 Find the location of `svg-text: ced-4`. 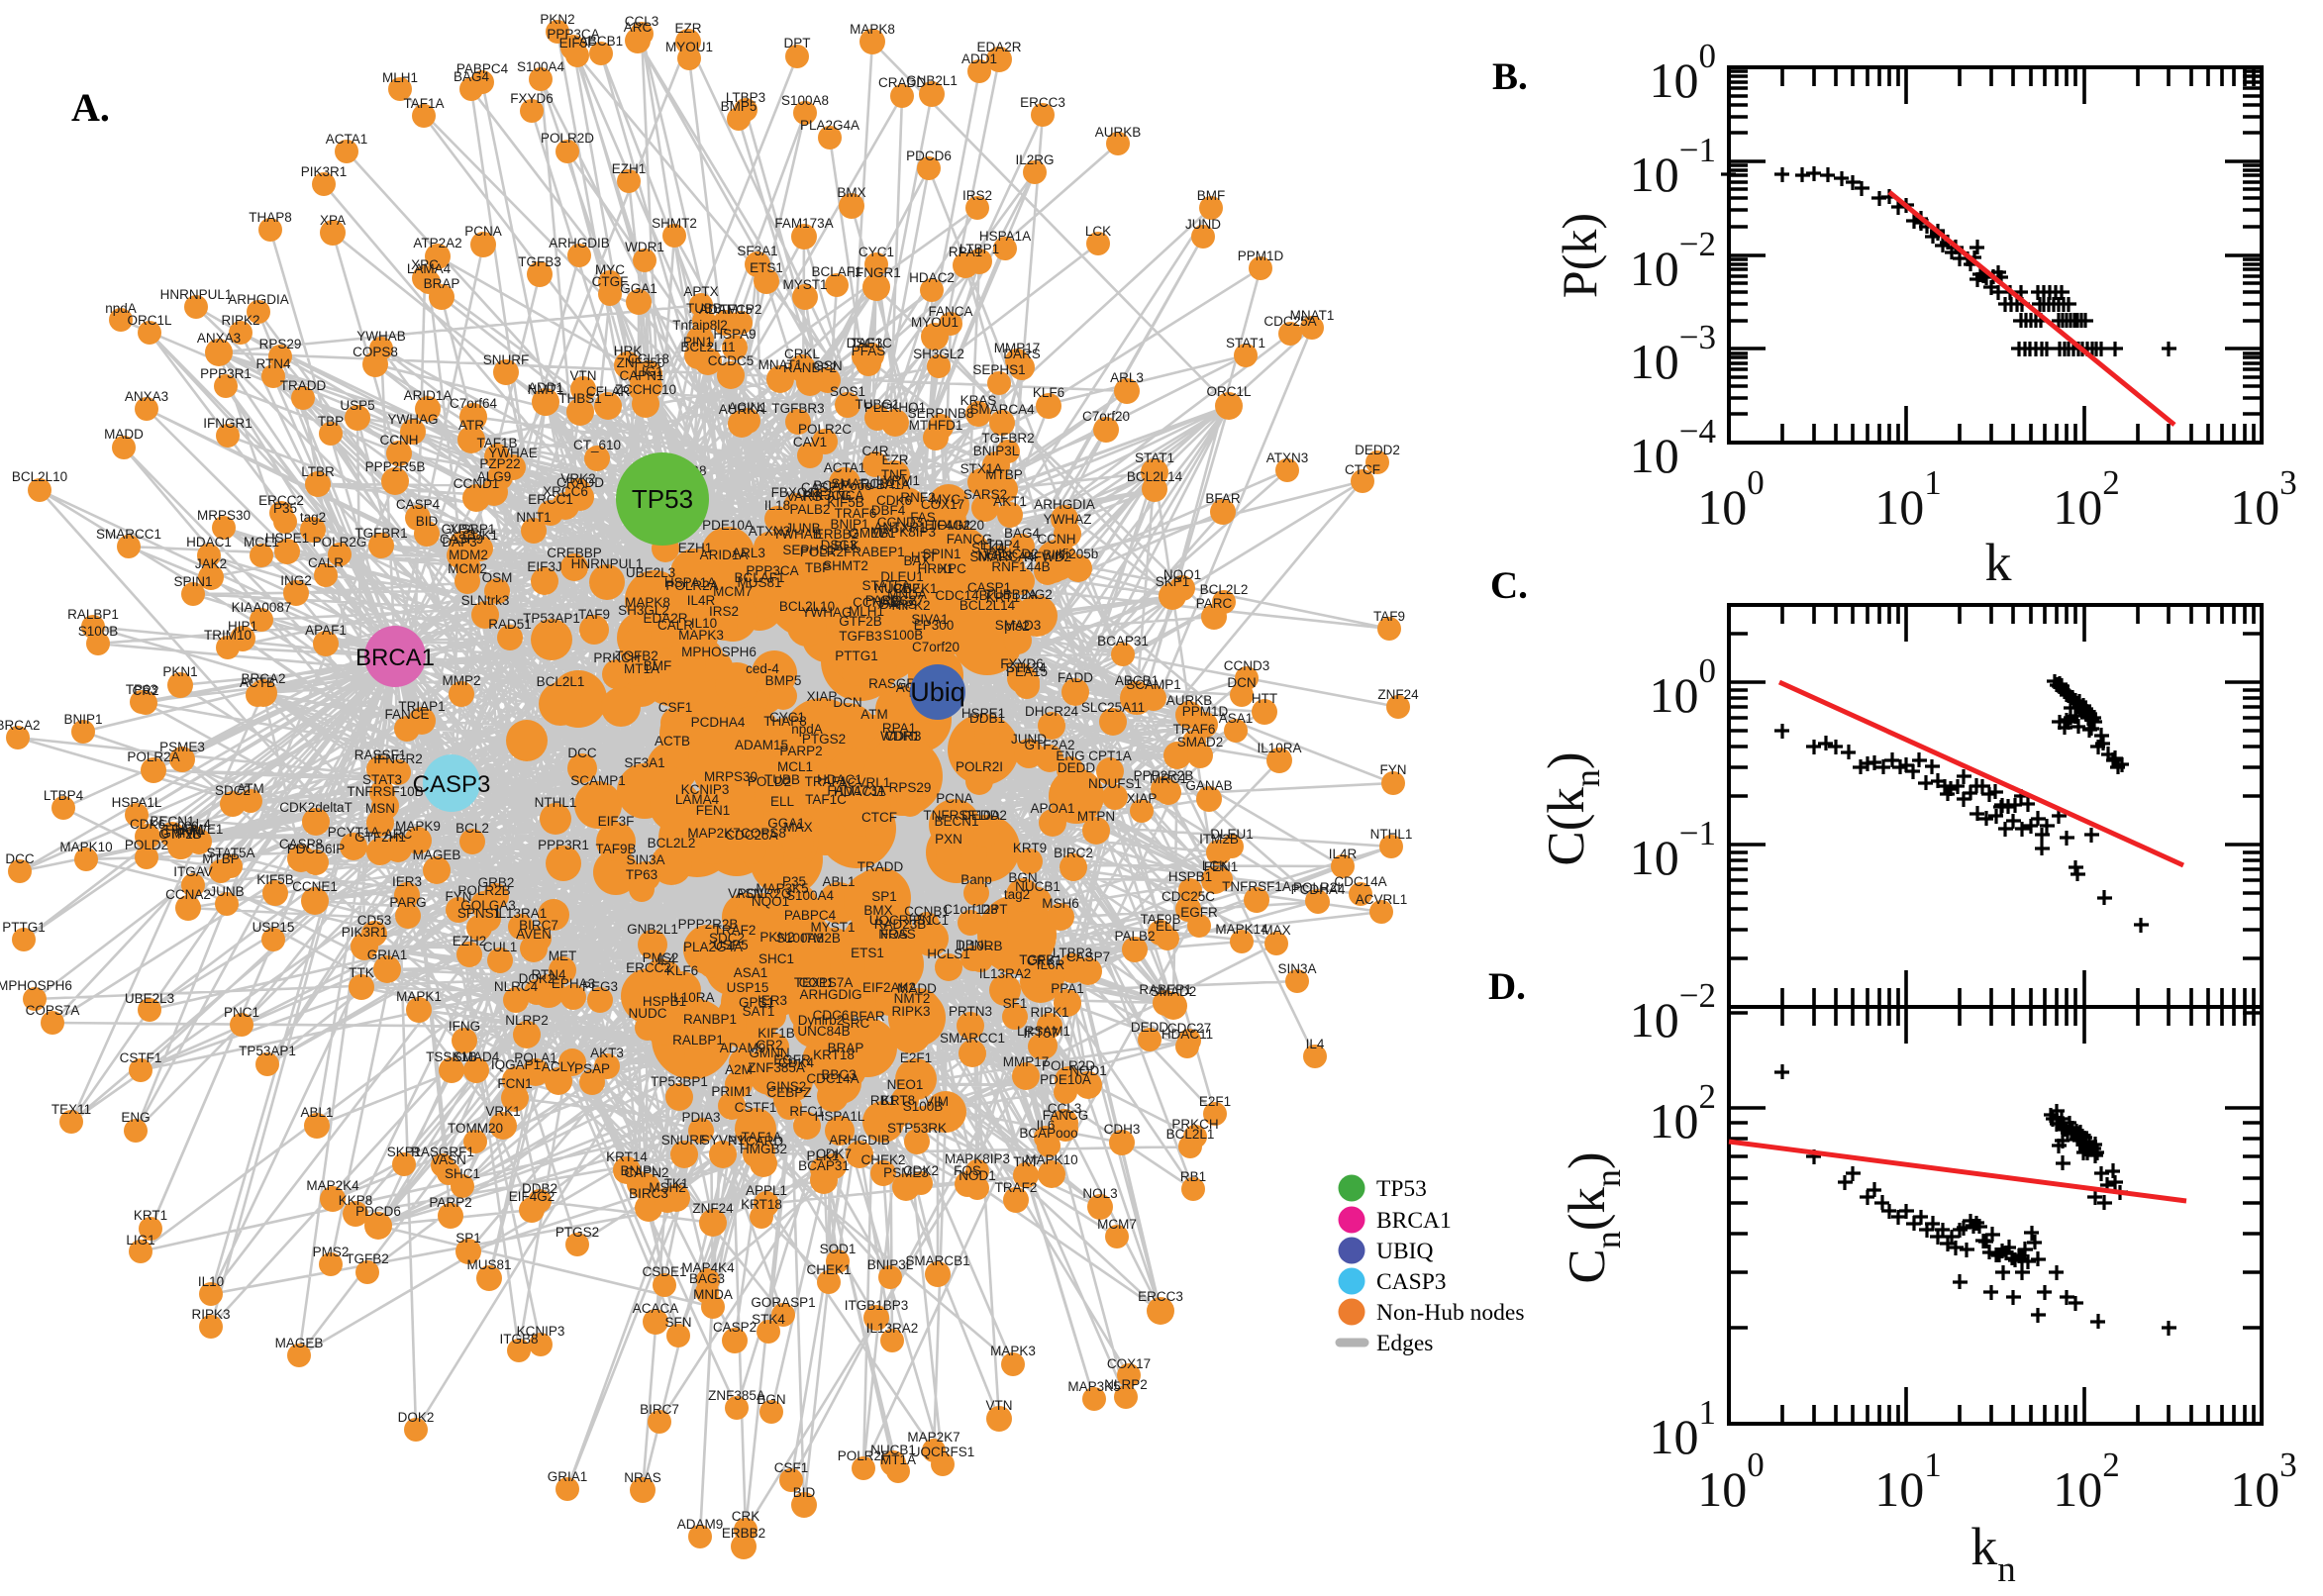

svg-text: ced-4 is located at coordinates (762, 668).